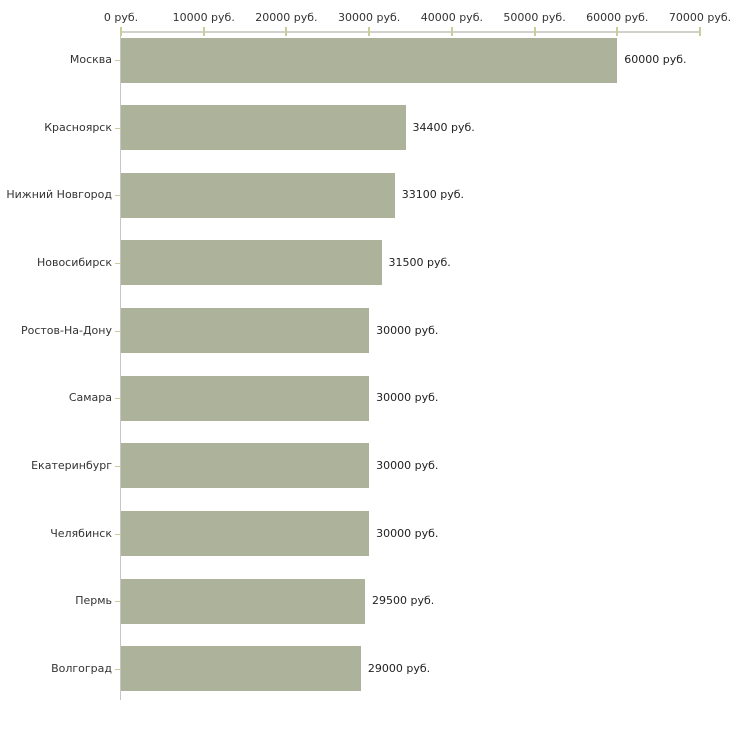 The height and width of the screenshot is (730, 730). What do you see at coordinates (59, 195) in the screenshot?
I see `category-label: Нижний Новгород` at bounding box center [59, 195].